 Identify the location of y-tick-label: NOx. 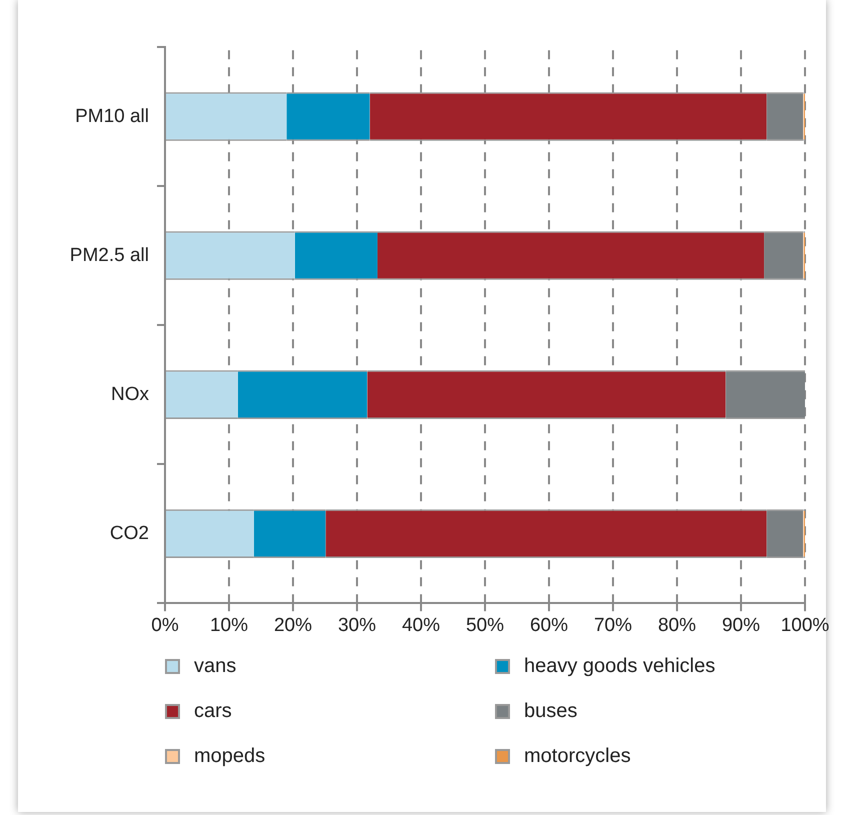
(130, 394).